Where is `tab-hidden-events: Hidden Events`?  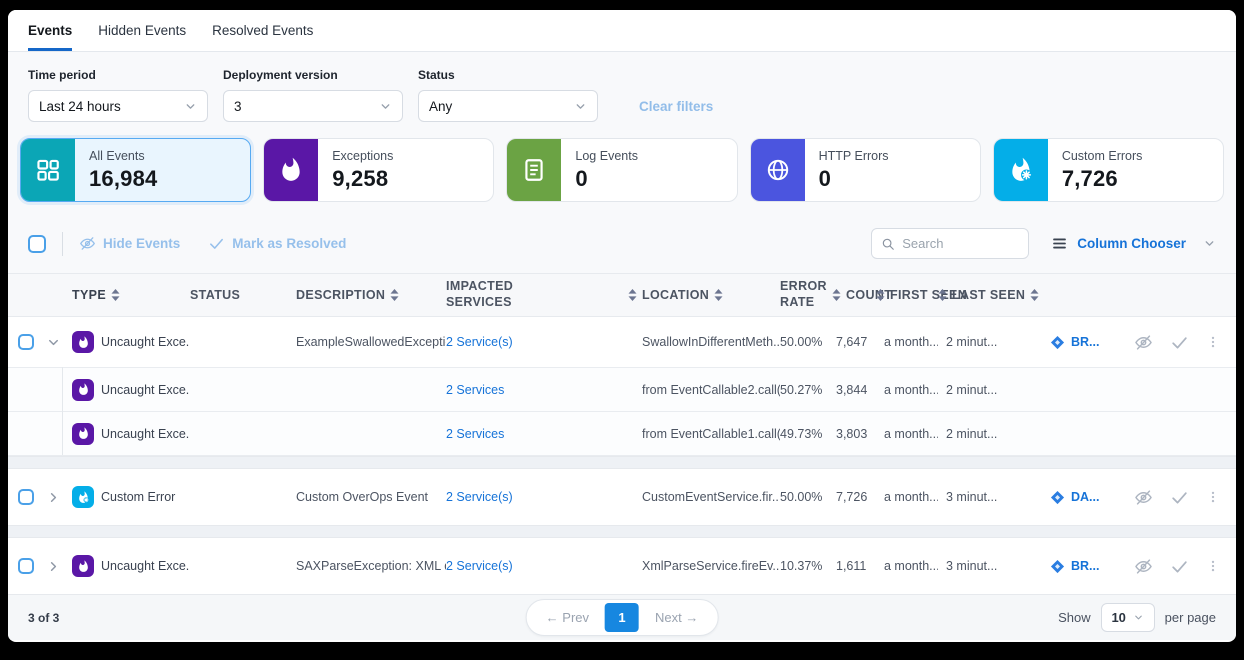 tab-hidden-events: Hidden Events is located at coordinates (142, 30).